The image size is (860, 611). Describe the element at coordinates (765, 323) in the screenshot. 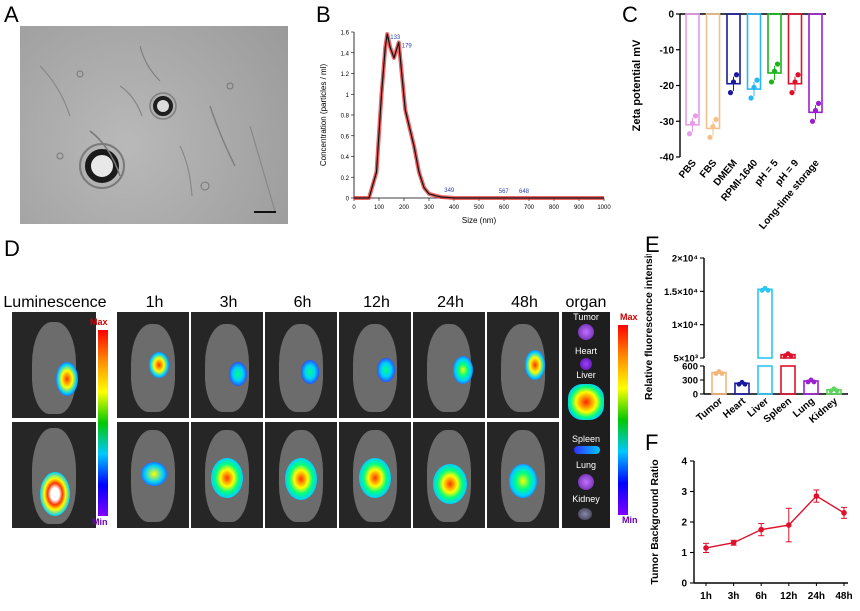

I see `e-bar-upper` at that location.